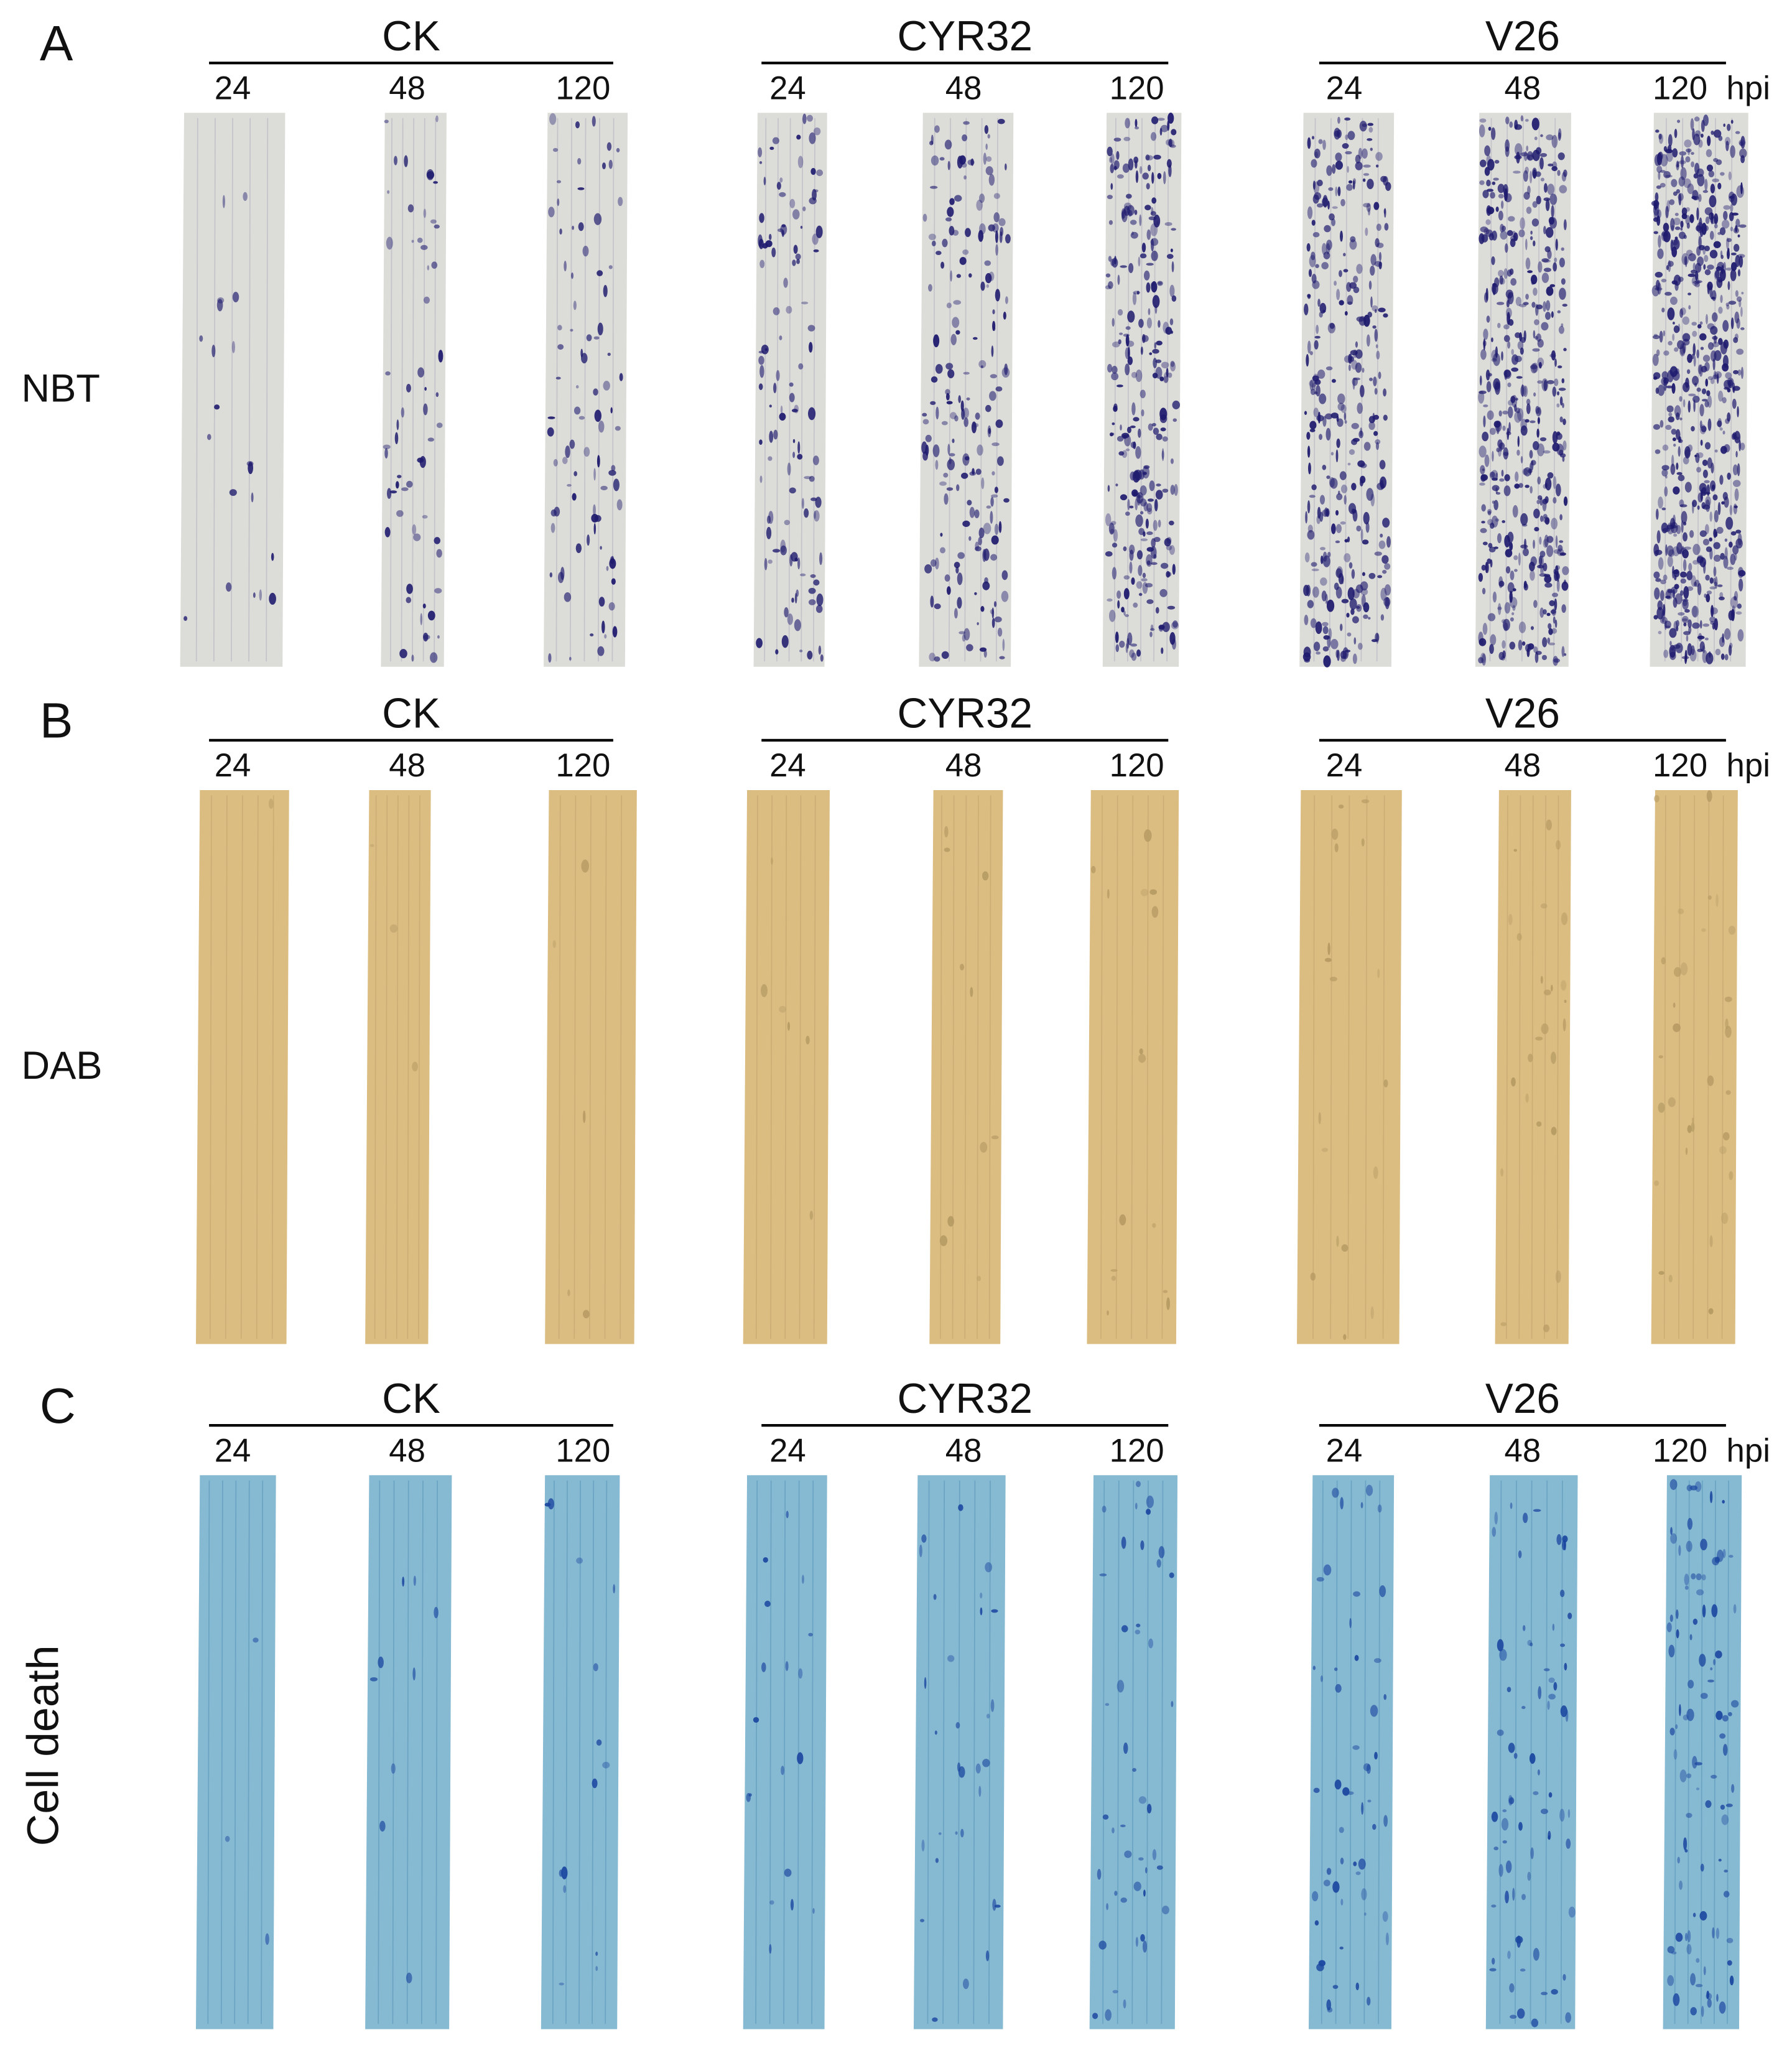 This screenshot has width=1792, height=2058. I want to click on time-label: 24, so click(1344, 1450).